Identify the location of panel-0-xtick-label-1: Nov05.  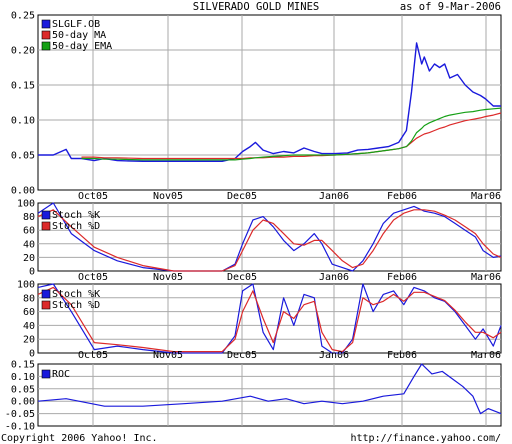
(168, 196).